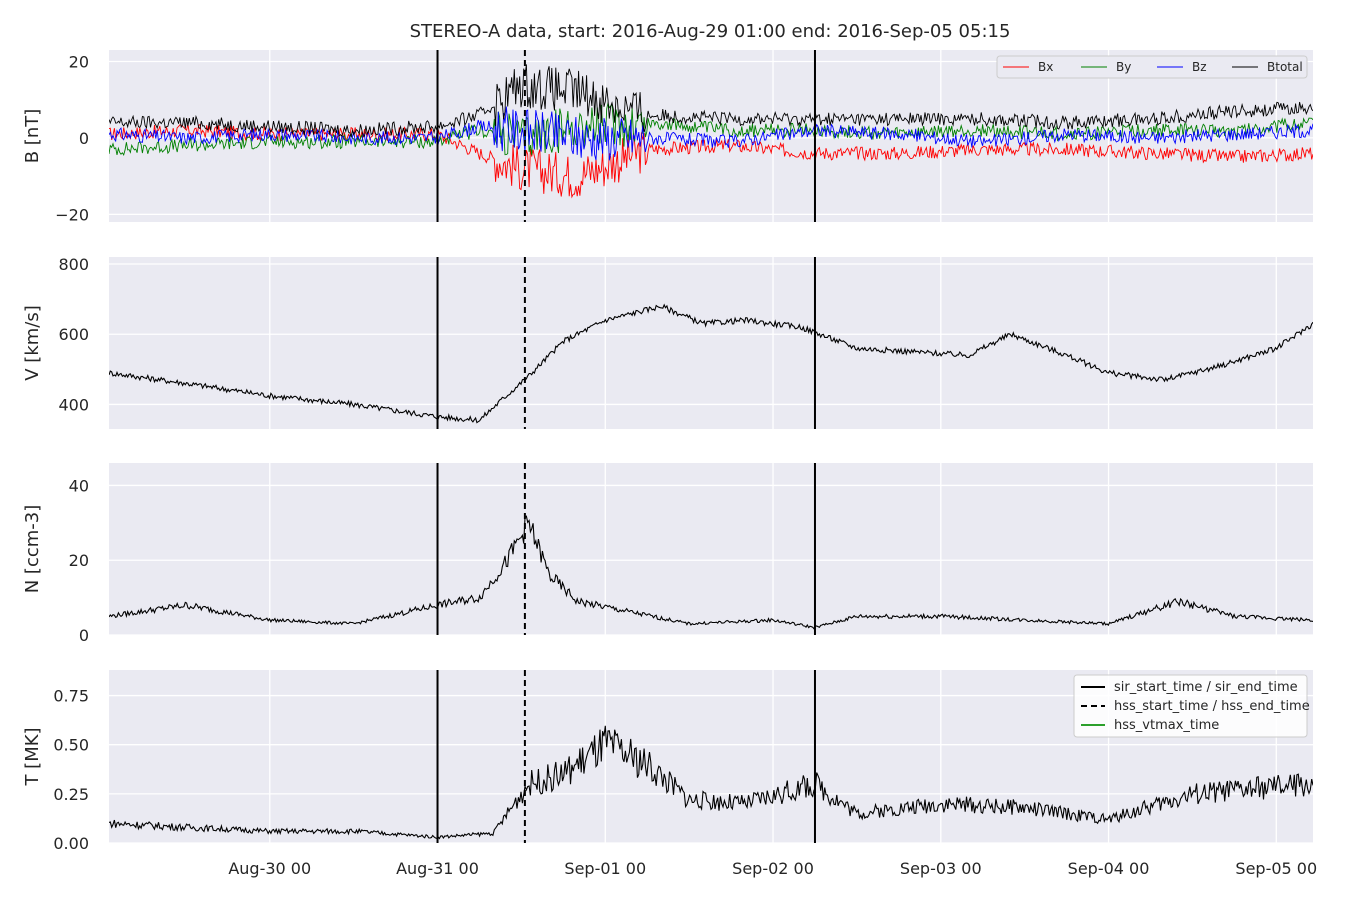 This screenshot has height=900, width=1350. I want to click on legend-B: Bx By Bz Btotal, so click(1152, 67).